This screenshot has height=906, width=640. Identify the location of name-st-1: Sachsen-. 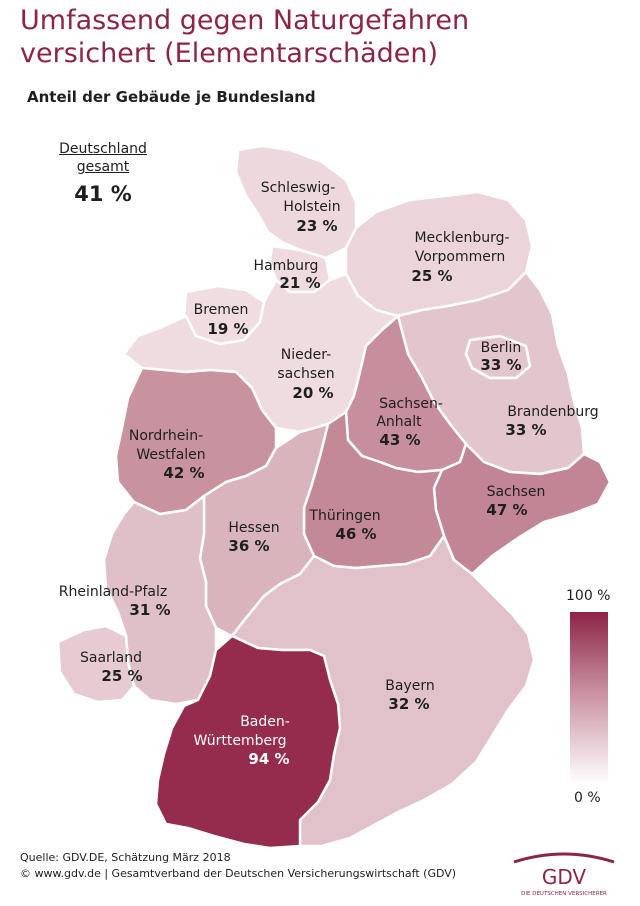
(411, 404).